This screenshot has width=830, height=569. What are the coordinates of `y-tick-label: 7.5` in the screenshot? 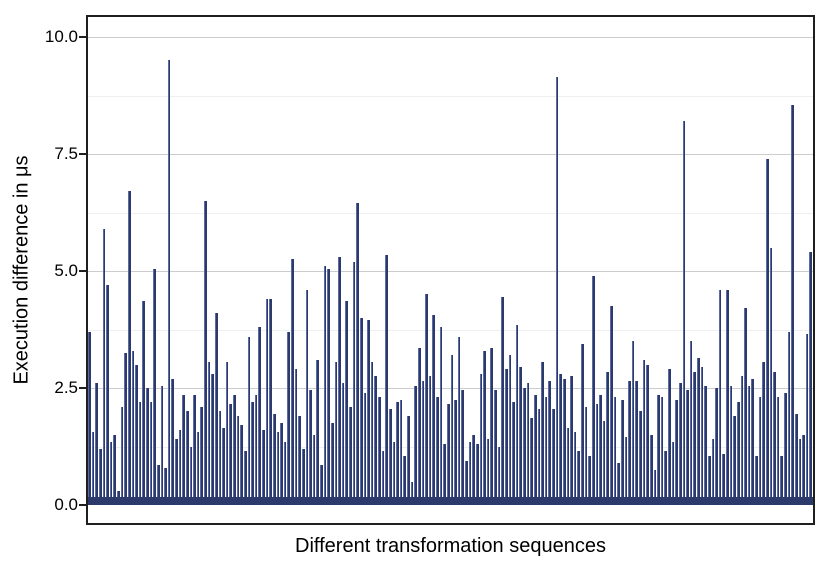 It's located at (66, 153).